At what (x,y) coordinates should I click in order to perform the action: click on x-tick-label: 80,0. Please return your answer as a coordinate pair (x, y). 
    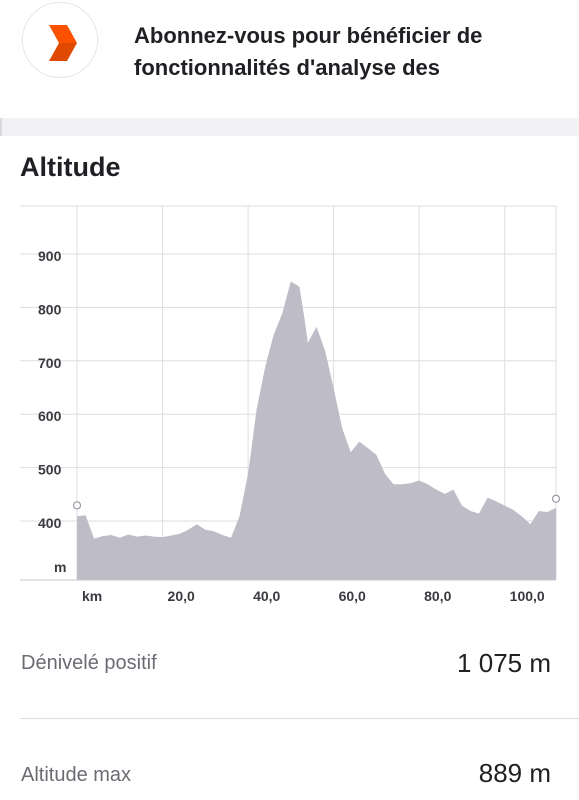
    Looking at the image, I should click on (437, 596).